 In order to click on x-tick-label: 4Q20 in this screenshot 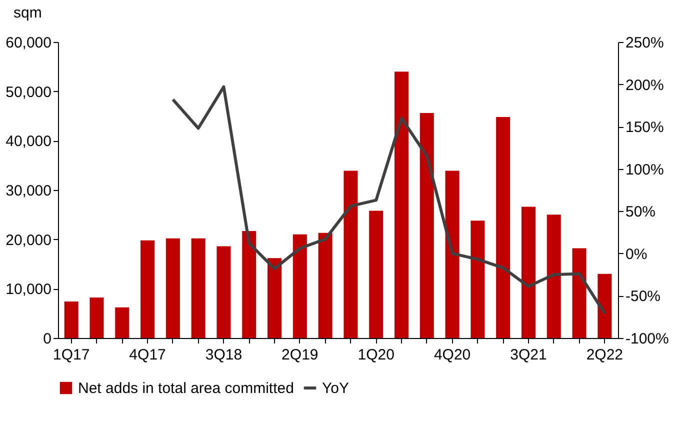, I will do `click(452, 355)`.